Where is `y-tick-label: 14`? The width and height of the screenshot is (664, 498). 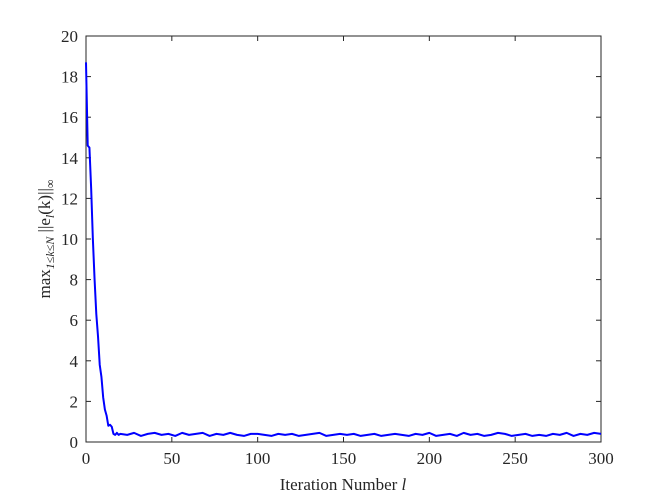
y-tick-label: 14 is located at coordinates (70, 158).